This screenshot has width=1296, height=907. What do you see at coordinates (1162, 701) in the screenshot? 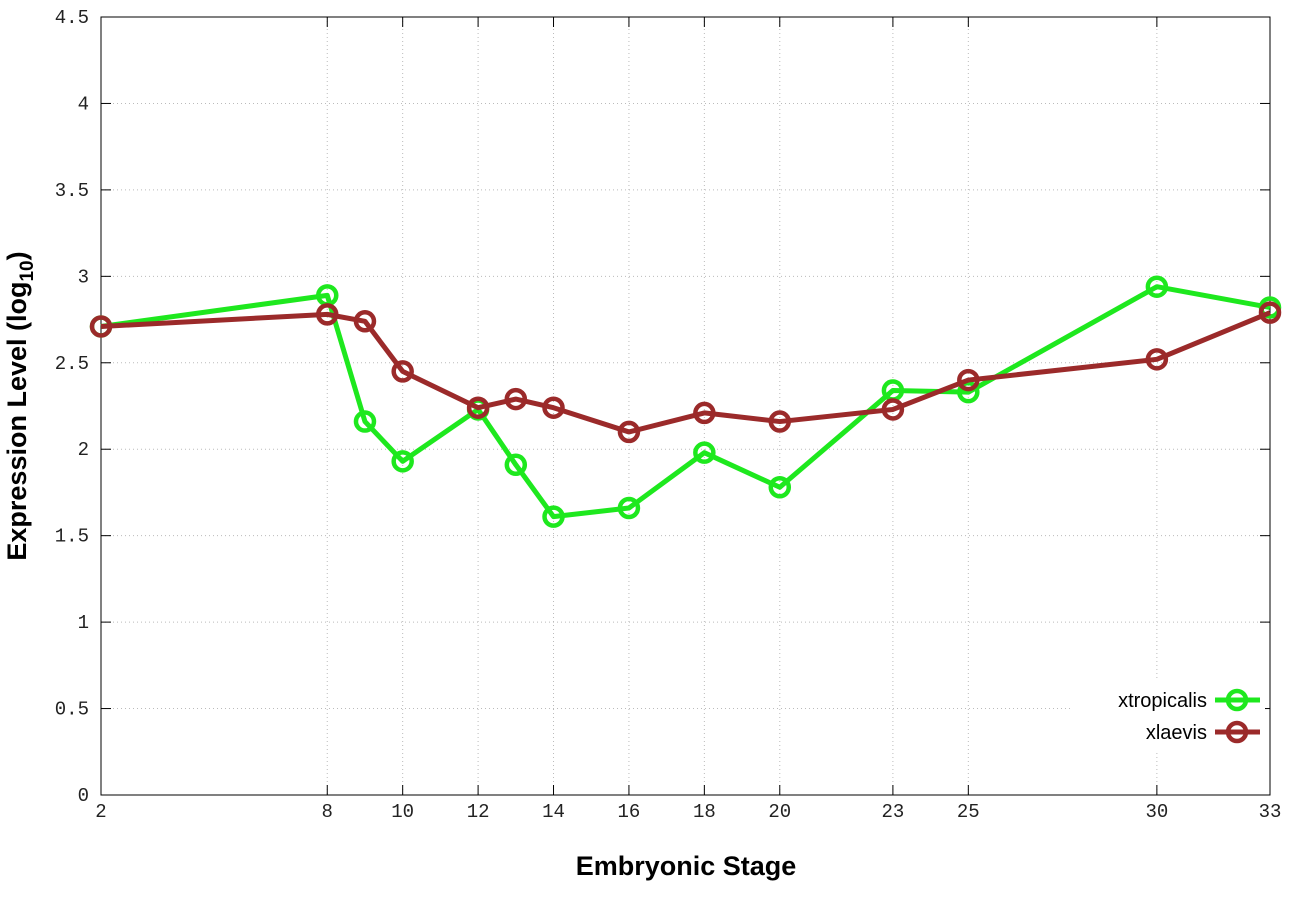
I see `legend-label: xtropicalis` at bounding box center [1162, 701].